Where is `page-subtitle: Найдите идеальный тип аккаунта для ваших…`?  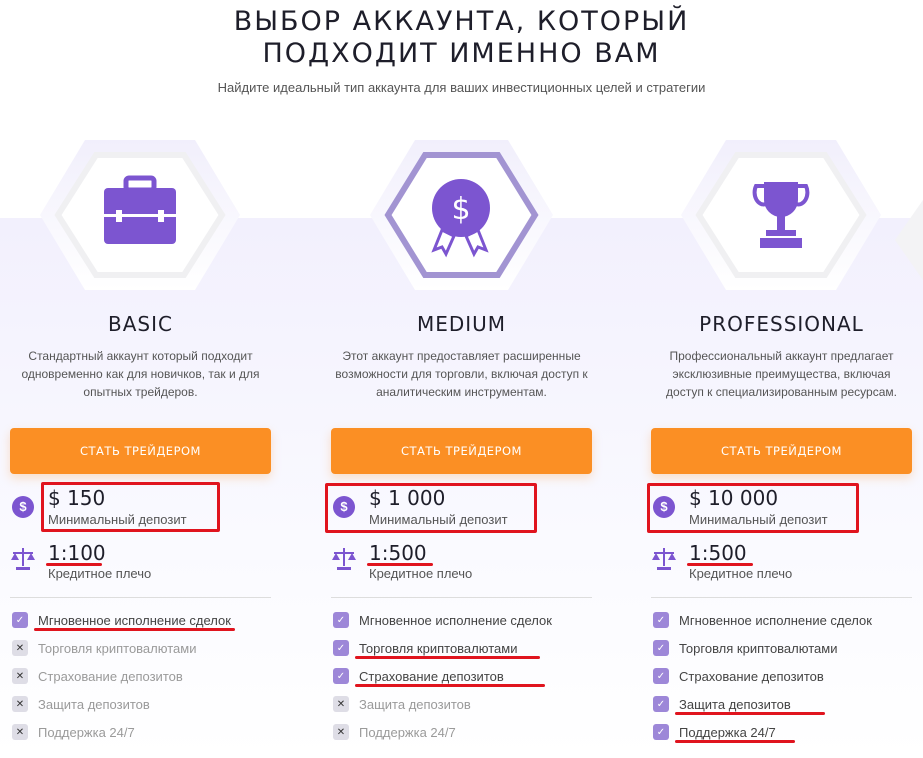
page-subtitle: Найдите идеальный тип аккаунта для ваших… is located at coordinates (461, 87).